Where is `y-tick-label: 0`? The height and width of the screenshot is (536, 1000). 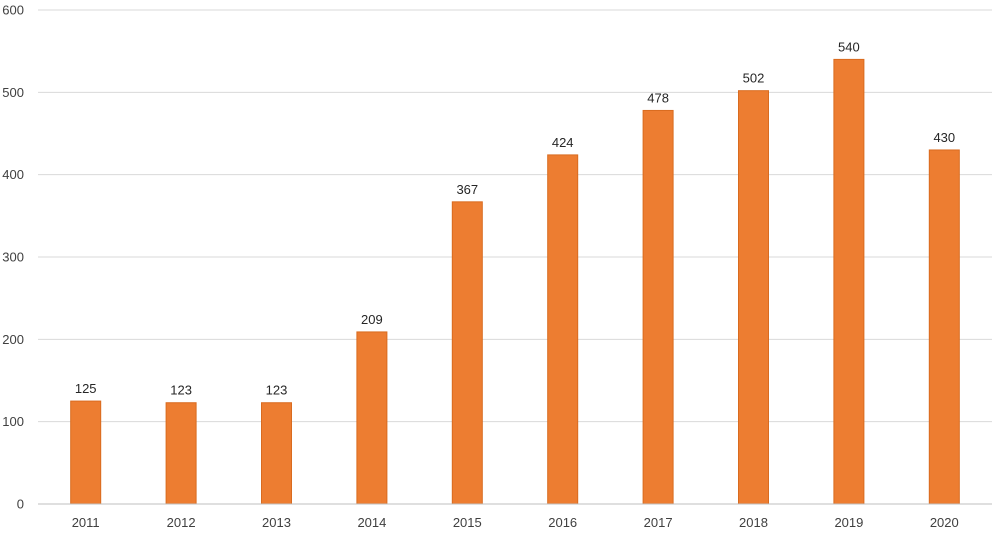
y-tick-label: 0 is located at coordinates (20, 504).